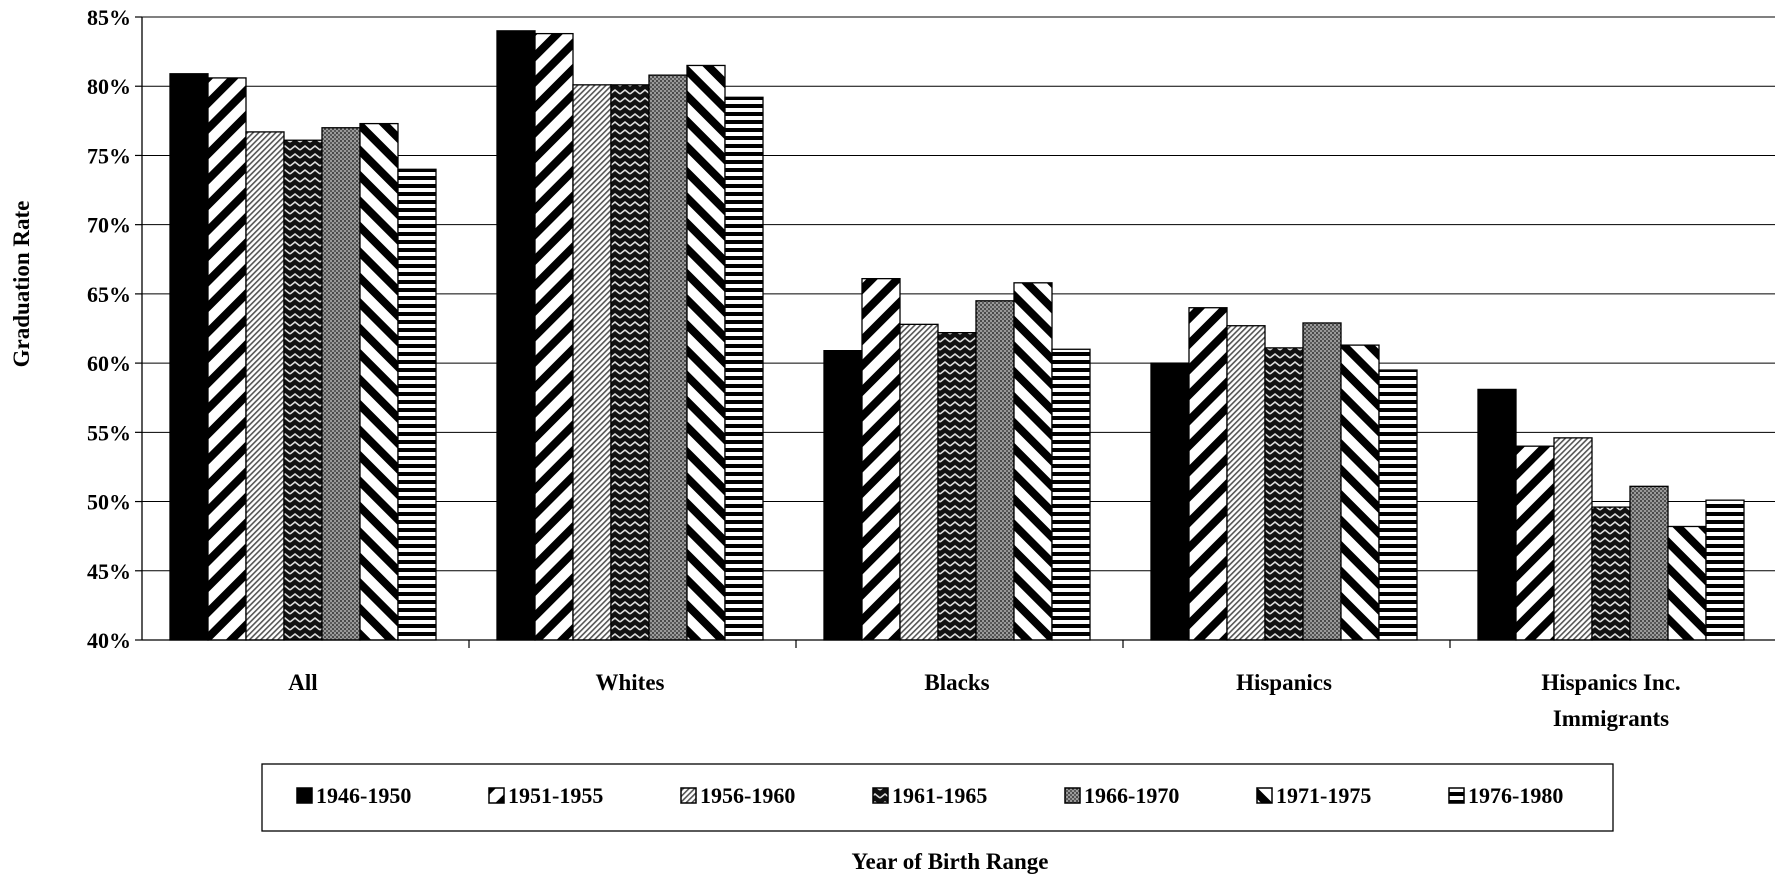 The image size is (1775, 879). Describe the element at coordinates (1535, 543) in the screenshot. I see `bar-1951-1955-hispanics-inc-immigrants` at that location.